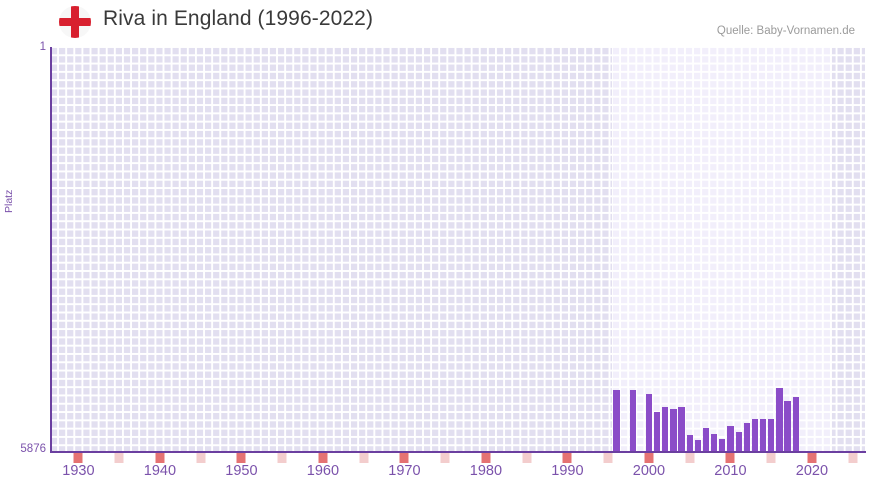 This screenshot has width=873, height=492. I want to click on x-axis-tick-label: 1960, so click(323, 471).